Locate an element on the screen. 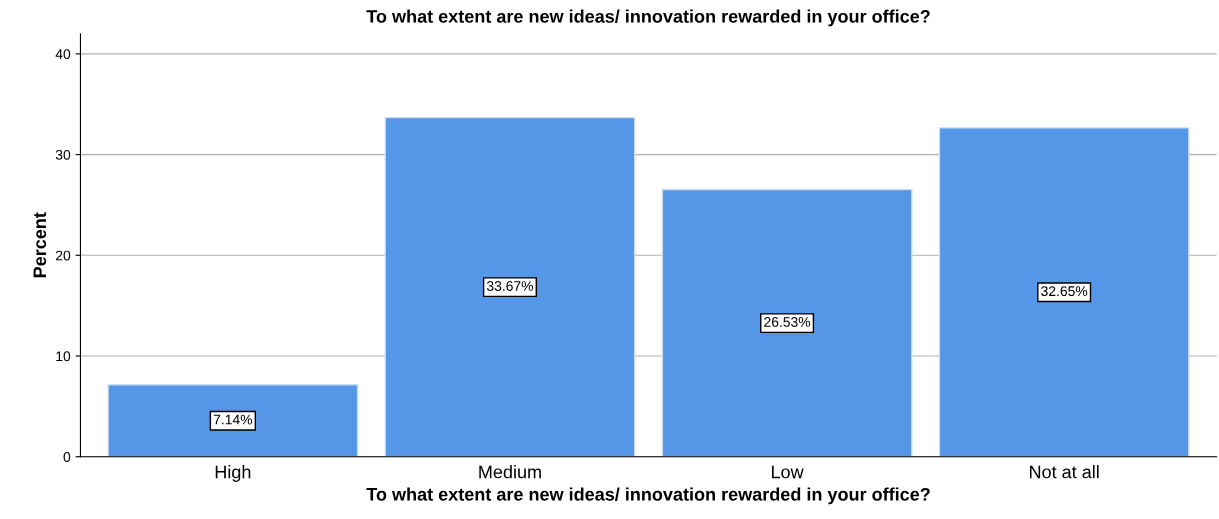  y-tick-label: 0 is located at coordinates (67, 457).